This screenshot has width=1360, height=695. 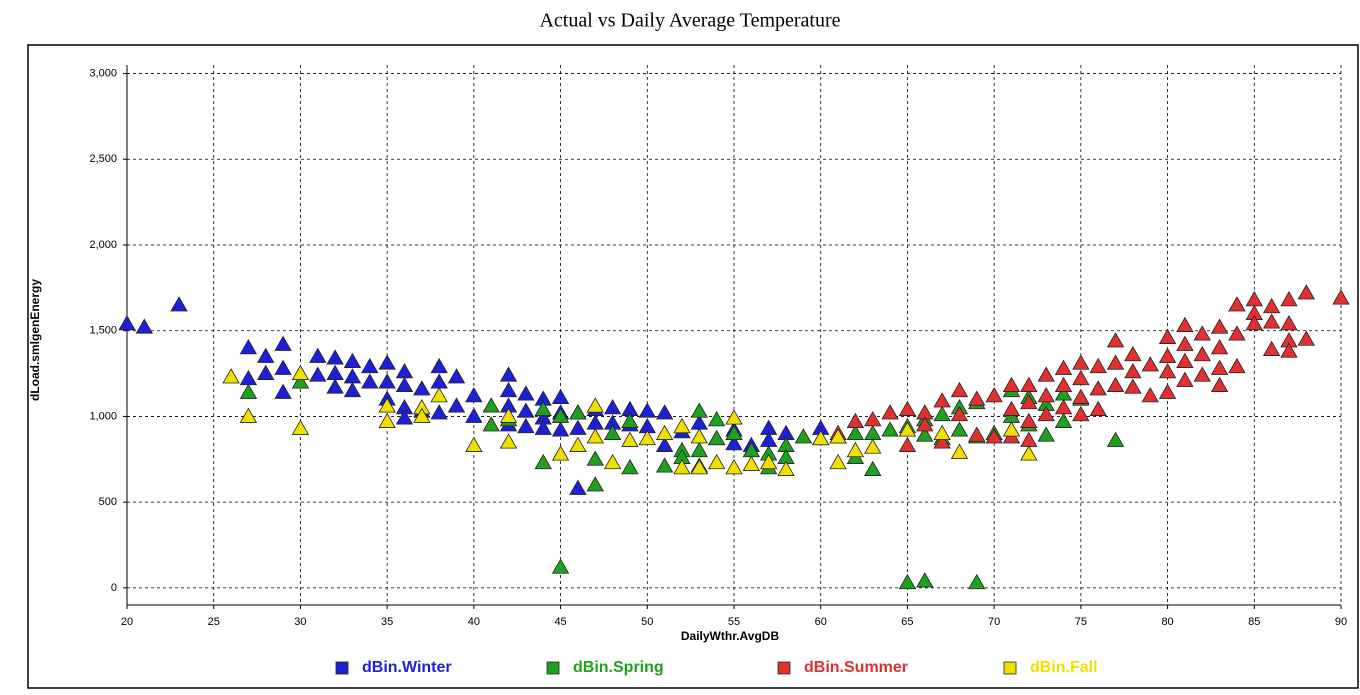 What do you see at coordinates (103, 416) in the screenshot?
I see `y-tick-label: 1,000` at bounding box center [103, 416].